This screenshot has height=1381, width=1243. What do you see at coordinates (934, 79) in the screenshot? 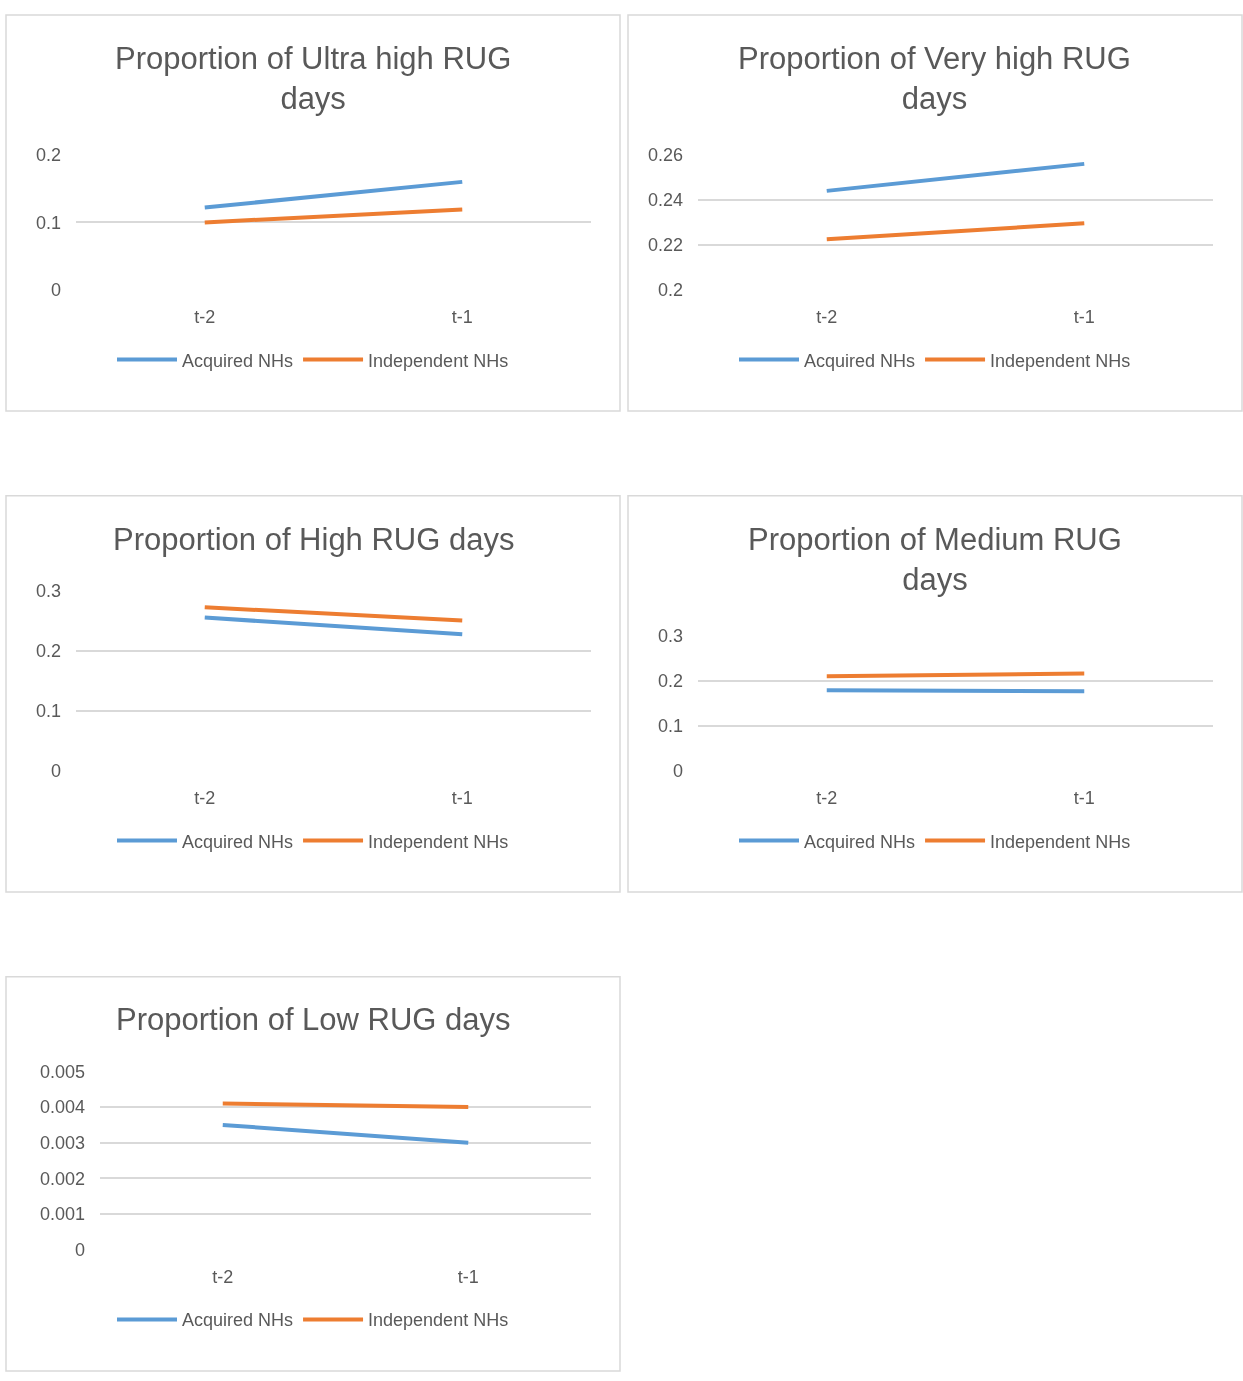
I see `chart-title: Proportion of Very high RUG days` at bounding box center [934, 79].